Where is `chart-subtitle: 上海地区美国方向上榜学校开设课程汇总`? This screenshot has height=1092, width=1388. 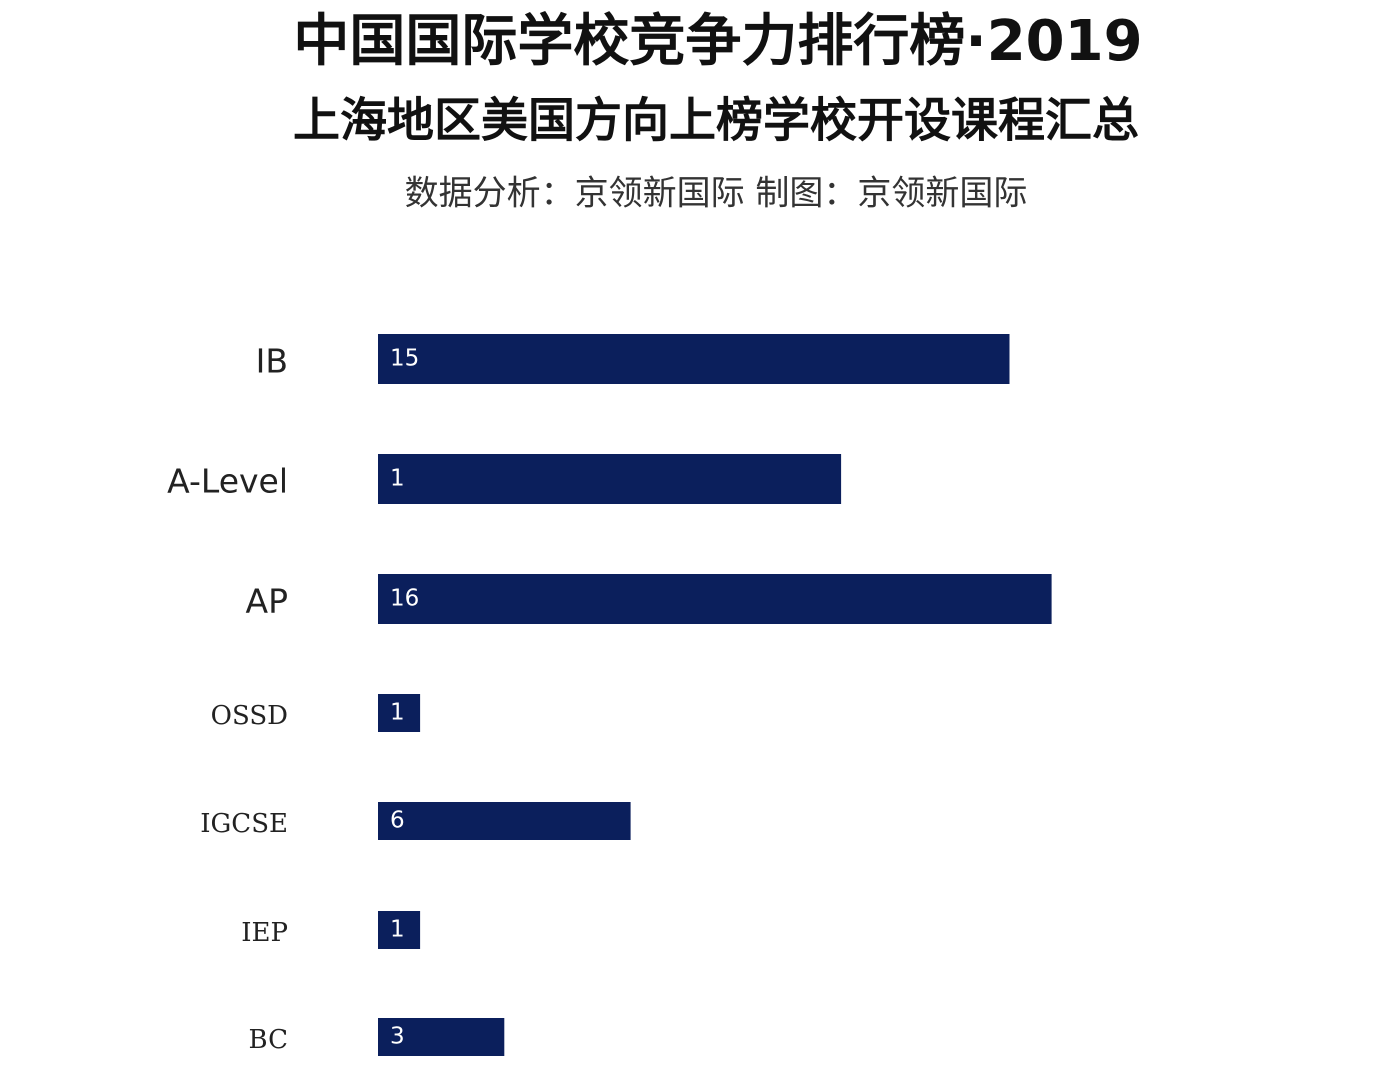 chart-subtitle: 上海地区美国方向上榜学校开设课程汇总 is located at coordinates (716, 121).